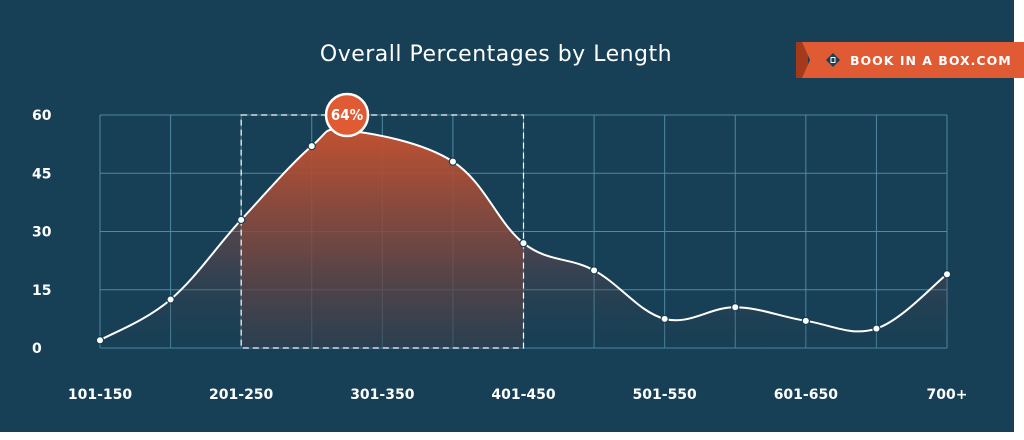 The image size is (1024, 440). I want to click on y-axis-ticks: 0 15 30 45 60, so click(42, 232).